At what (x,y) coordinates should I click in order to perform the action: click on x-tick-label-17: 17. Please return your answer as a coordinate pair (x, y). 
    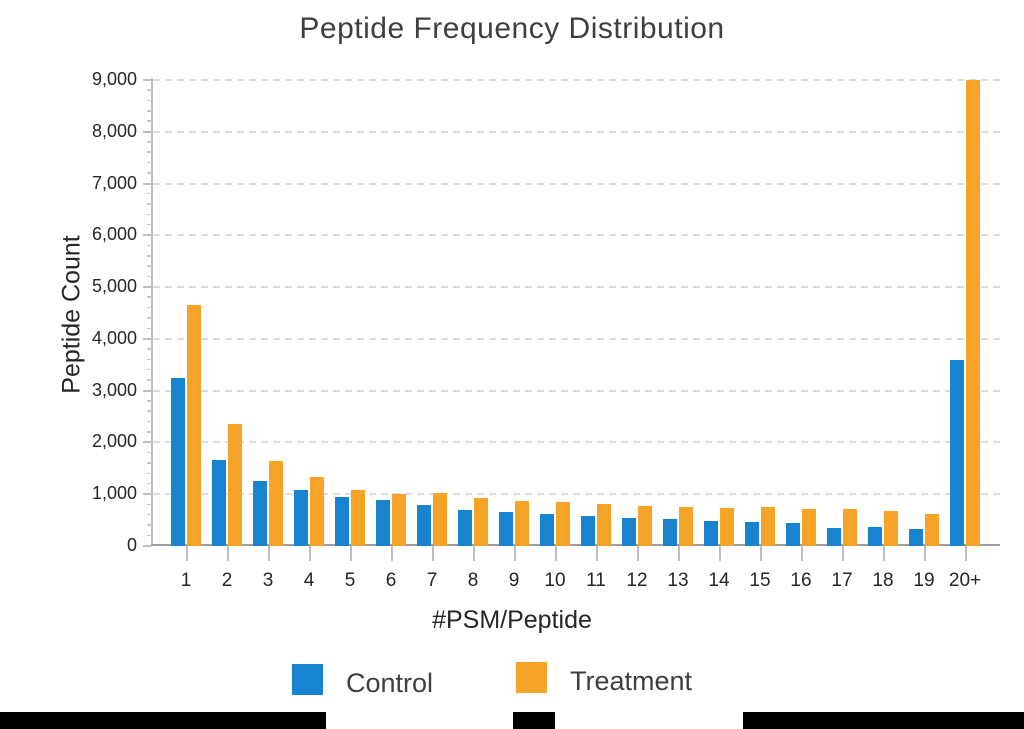
    Looking at the image, I should click on (842, 580).